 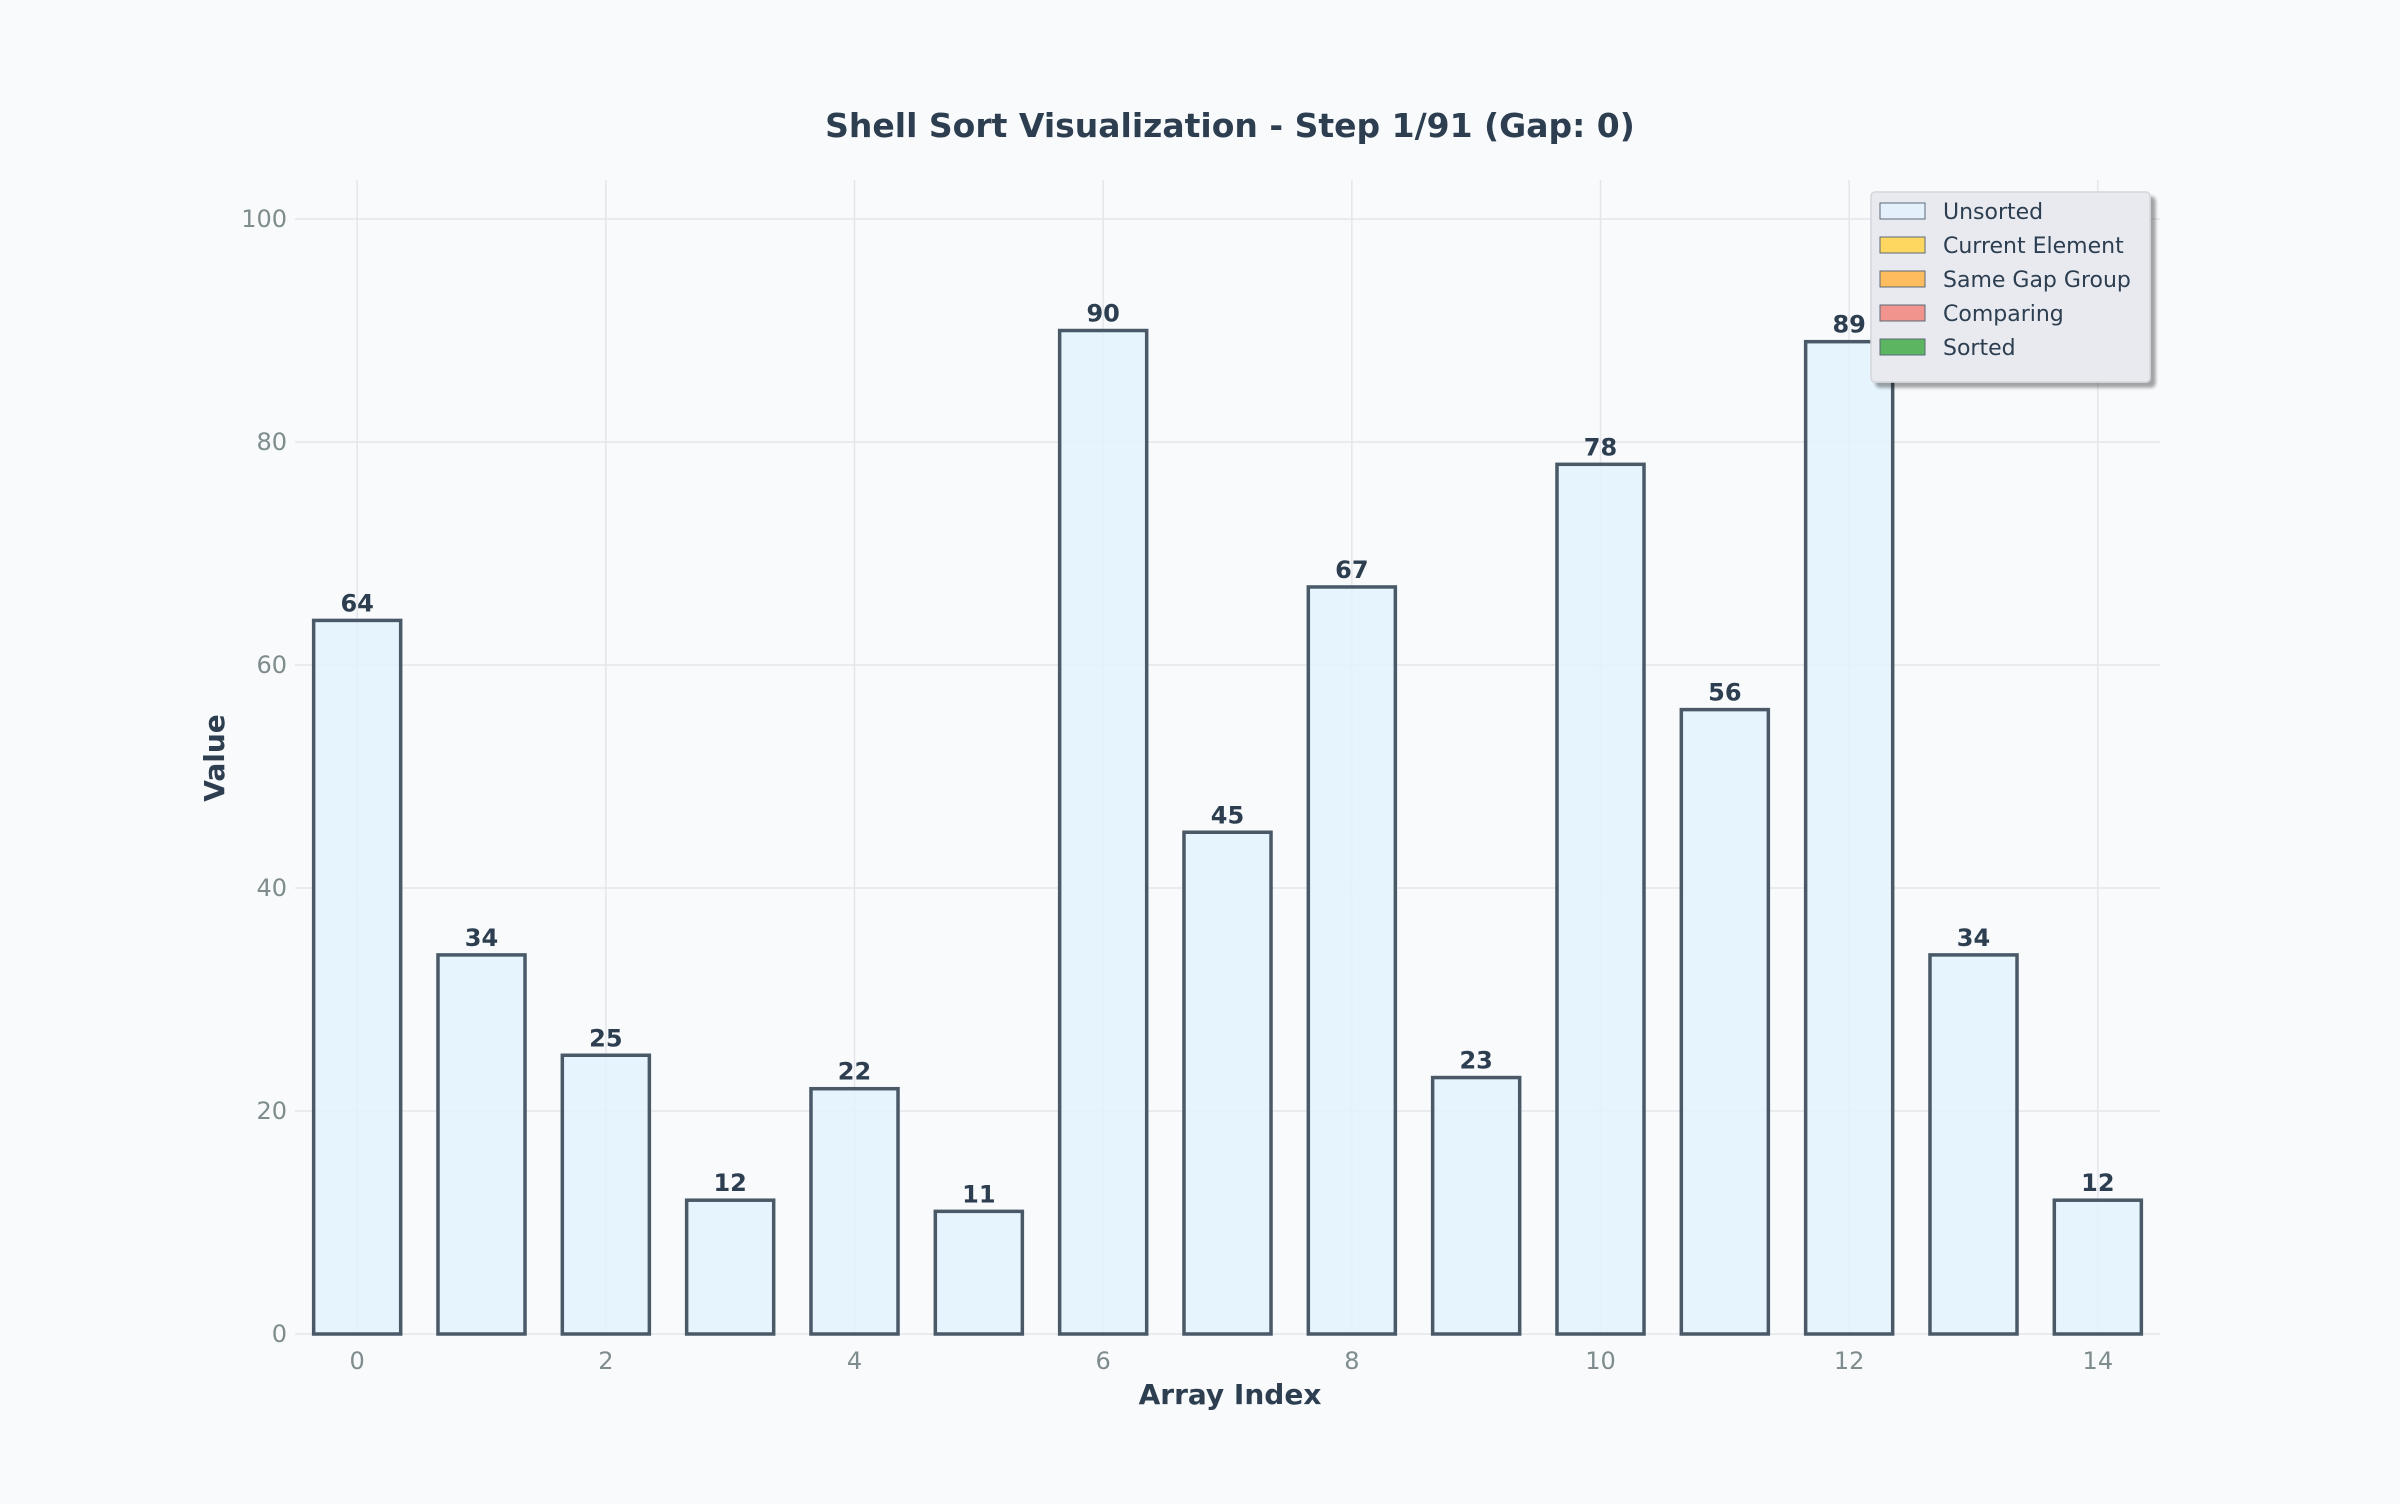 What do you see at coordinates (271, 888) in the screenshot?
I see `y-tick-label: 40` at bounding box center [271, 888].